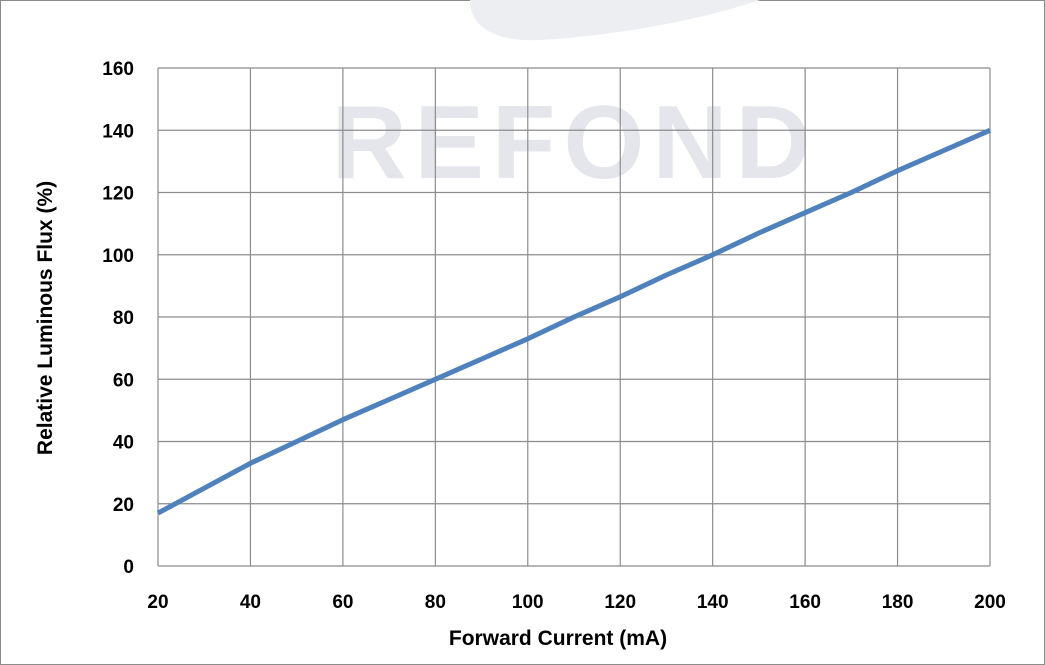 Image resolution: width=1045 pixels, height=665 pixels. I want to click on x-tick-label: 160, so click(805, 602).